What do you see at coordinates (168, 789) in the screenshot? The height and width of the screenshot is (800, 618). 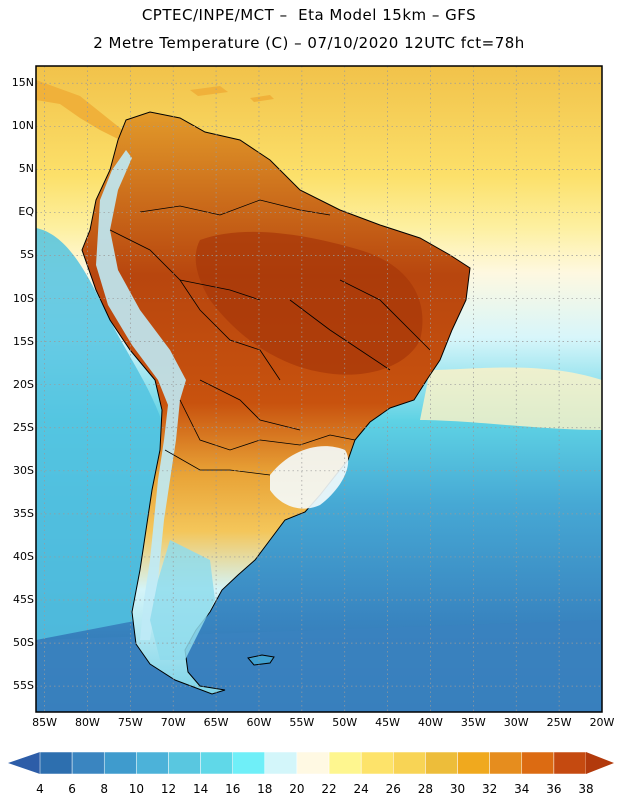 I see `colorbar-tick-label: 12` at bounding box center [168, 789].